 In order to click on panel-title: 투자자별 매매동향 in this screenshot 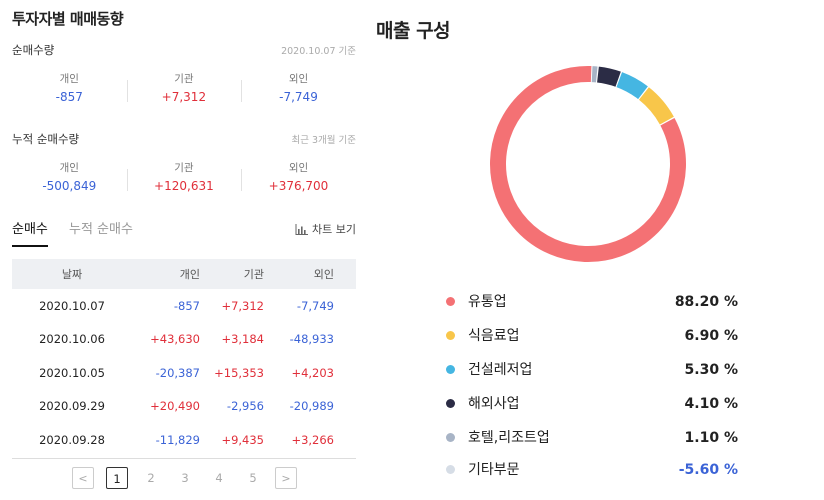, I will do `click(68, 19)`.